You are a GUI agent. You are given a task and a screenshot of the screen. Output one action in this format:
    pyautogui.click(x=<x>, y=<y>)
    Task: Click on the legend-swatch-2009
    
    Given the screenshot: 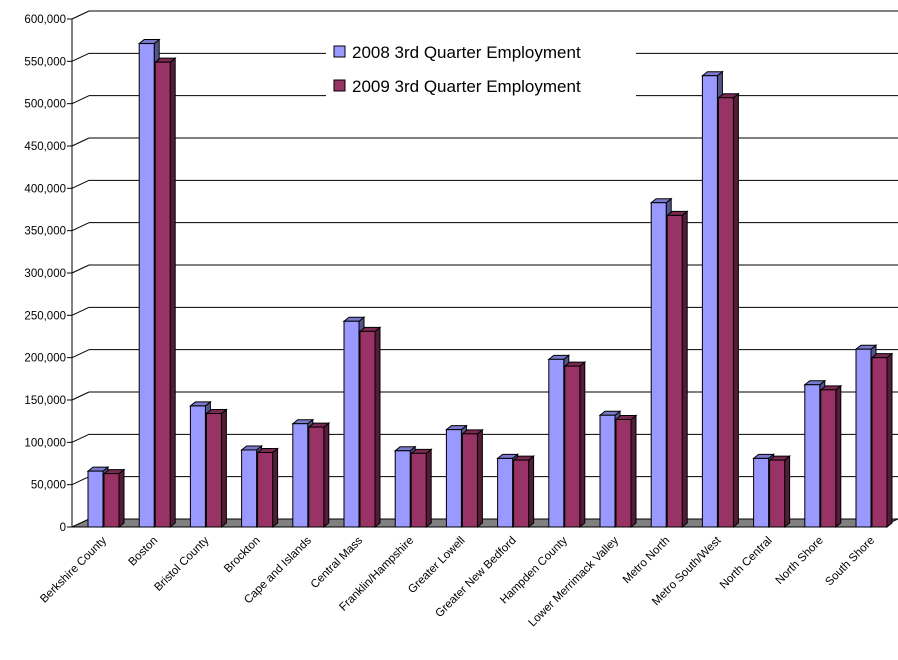 What is the action you would take?
    pyautogui.click(x=339, y=85)
    